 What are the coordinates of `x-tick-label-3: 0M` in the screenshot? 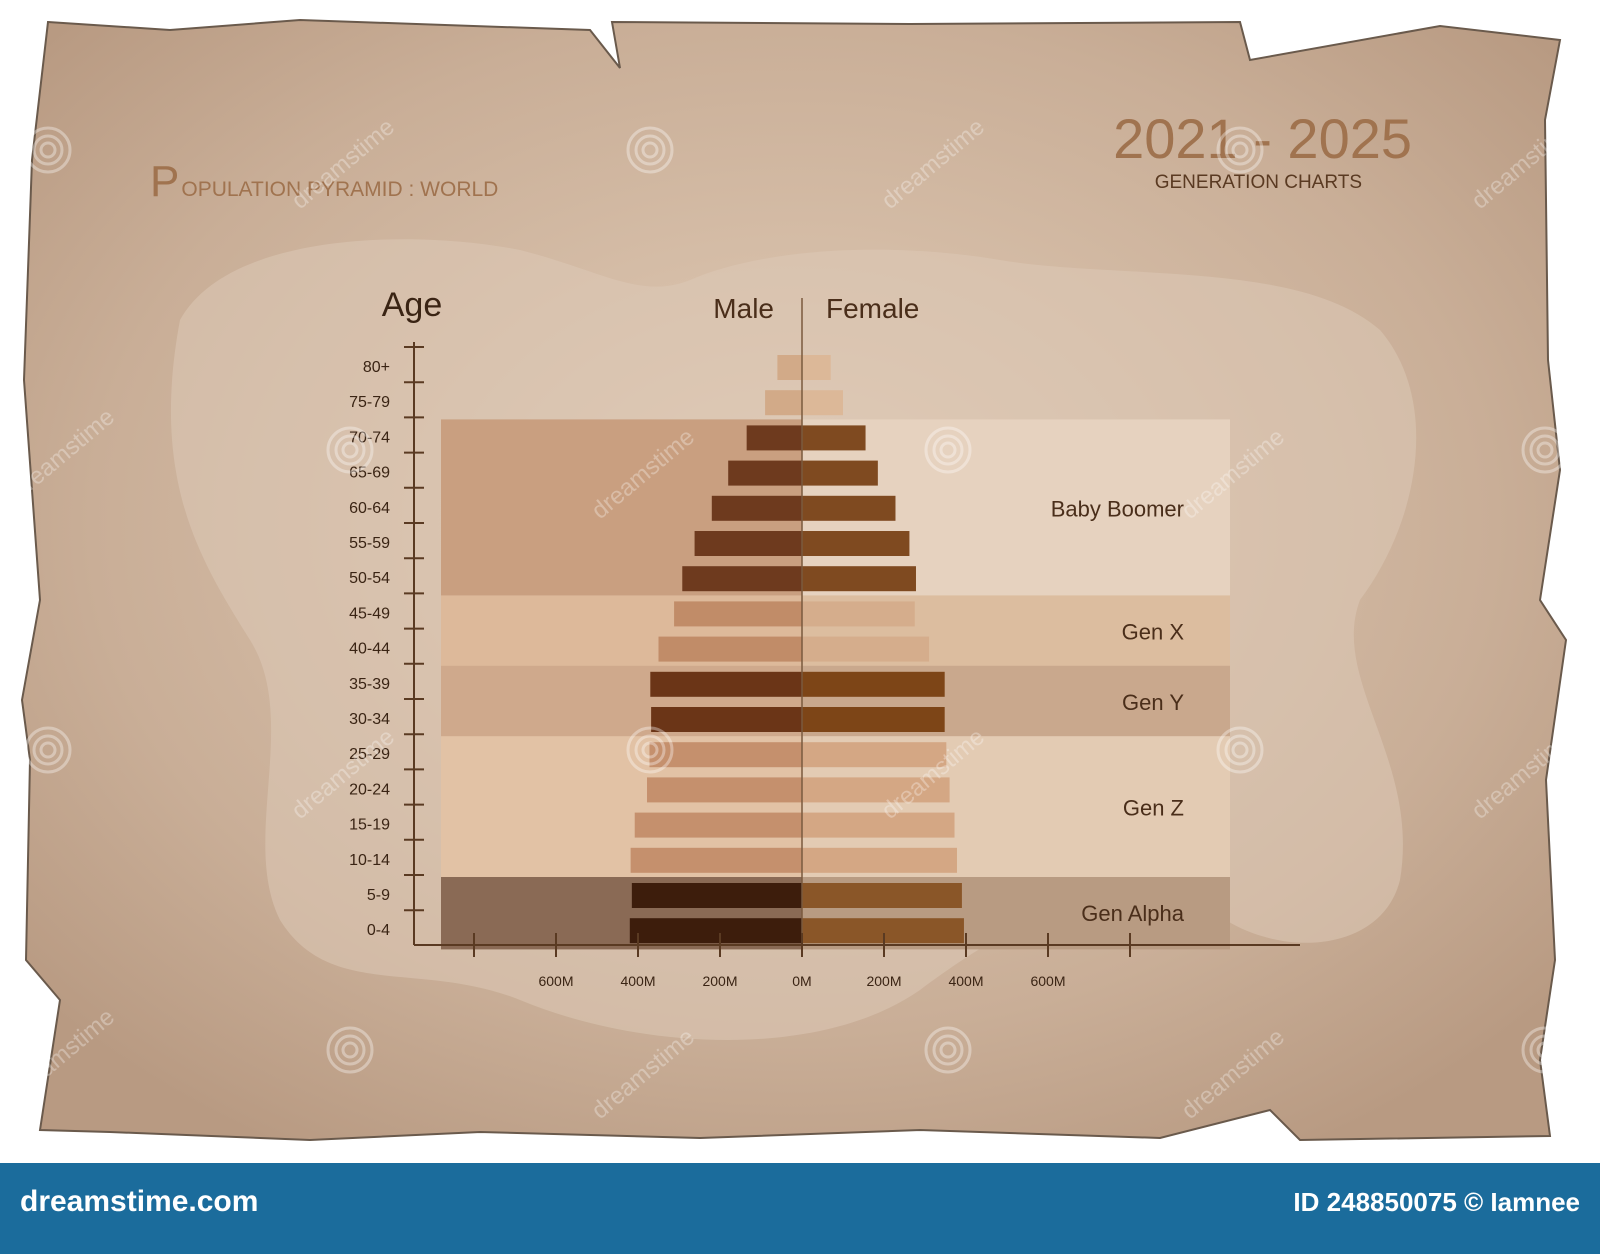 It's located at (801, 981).